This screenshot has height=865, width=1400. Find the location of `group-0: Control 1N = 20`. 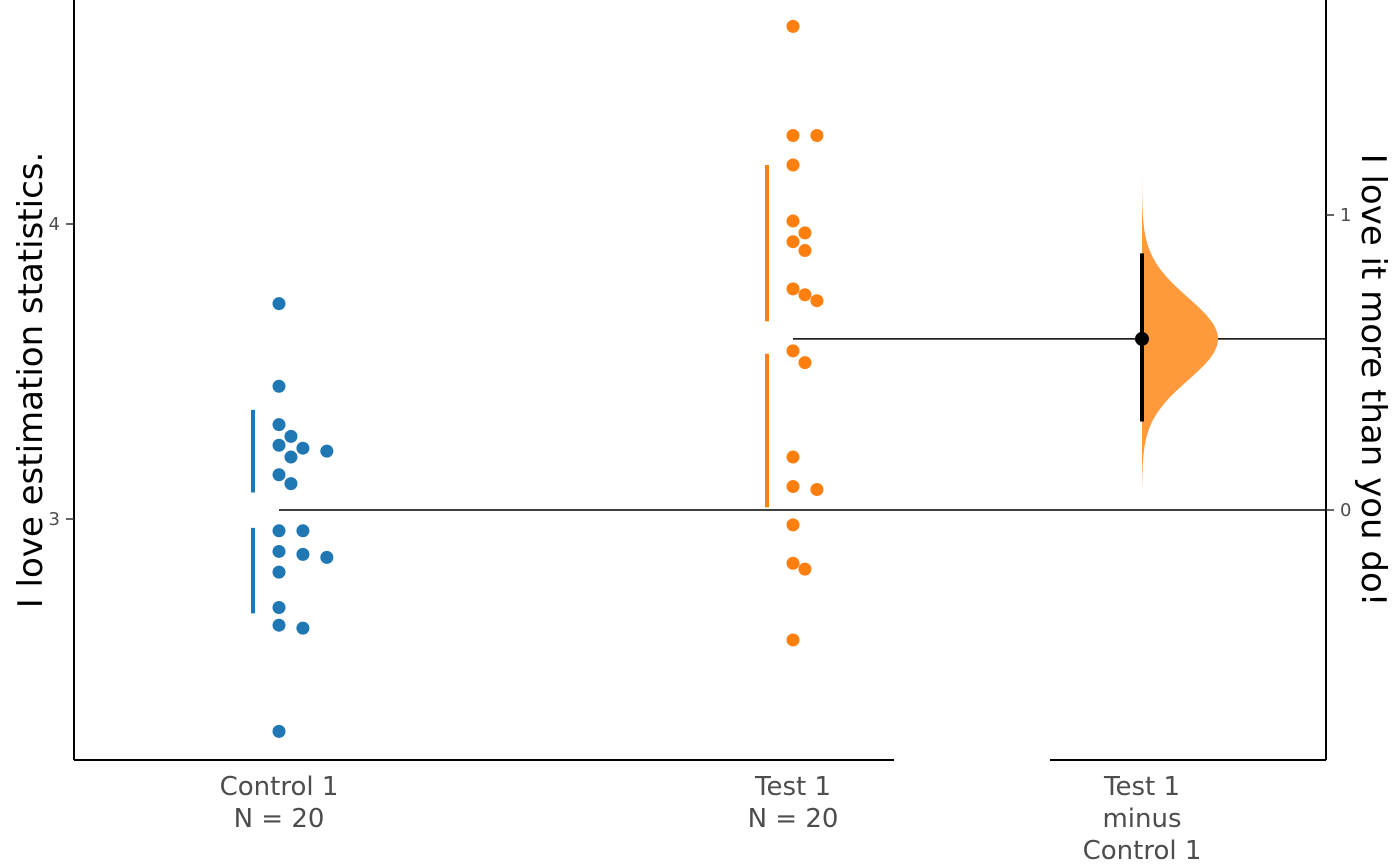

group-0: Control 1N = 20 is located at coordinates (279, 565).